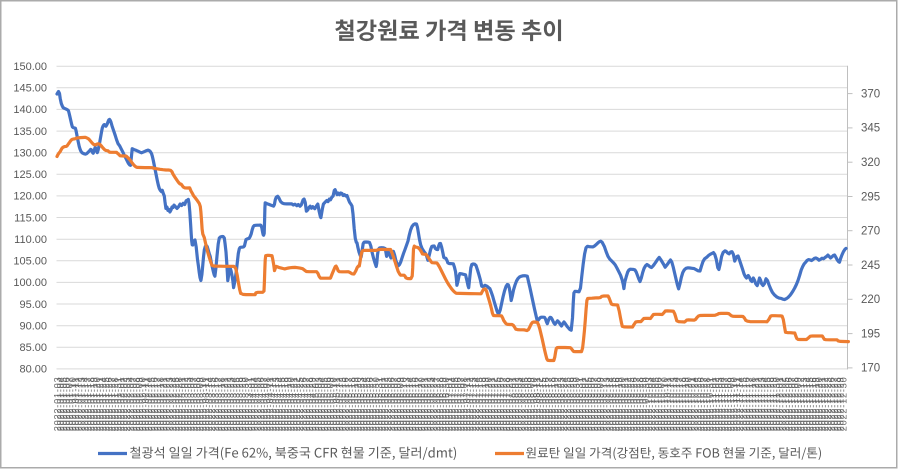 This screenshot has height=473, width=898. What do you see at coordinates (710, 404) in the screenshot?
I see `svg-text: 2022-10-31` at bounding box center [710, 404].